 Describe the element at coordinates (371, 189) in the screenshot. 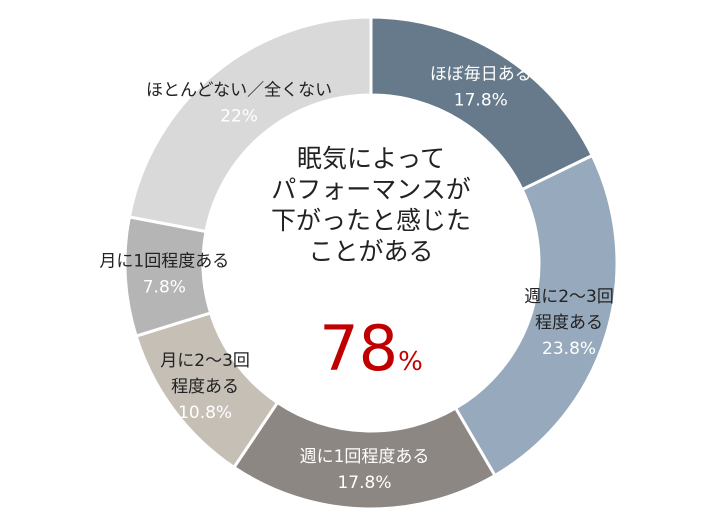

I see `center-text-line-1: パフォーマンスが` at that location.